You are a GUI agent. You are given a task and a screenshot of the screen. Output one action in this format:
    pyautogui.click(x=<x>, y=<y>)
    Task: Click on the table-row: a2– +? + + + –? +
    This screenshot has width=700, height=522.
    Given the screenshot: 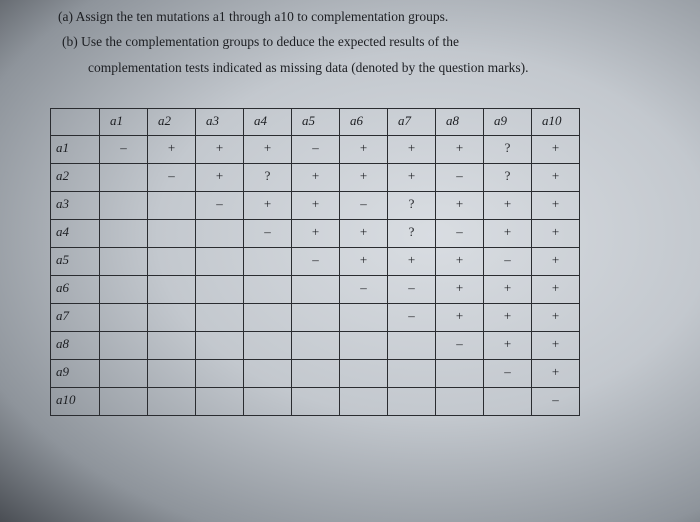 What is the action you would take?
    pyautogui.click(x=315, y=177)
    